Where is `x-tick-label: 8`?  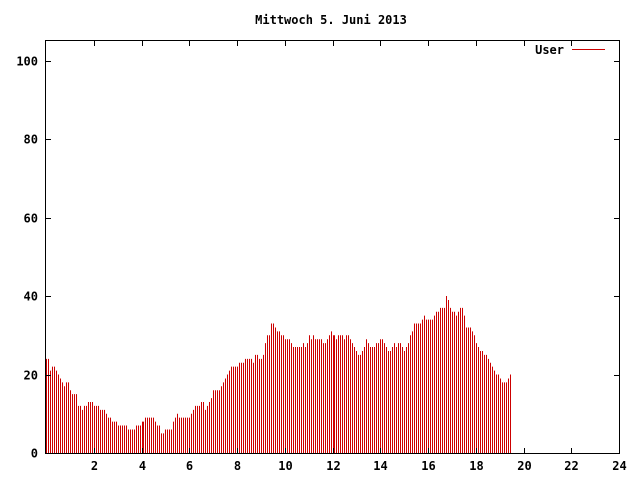
x-tick-label: 8 is located at coordinates (237, 466).